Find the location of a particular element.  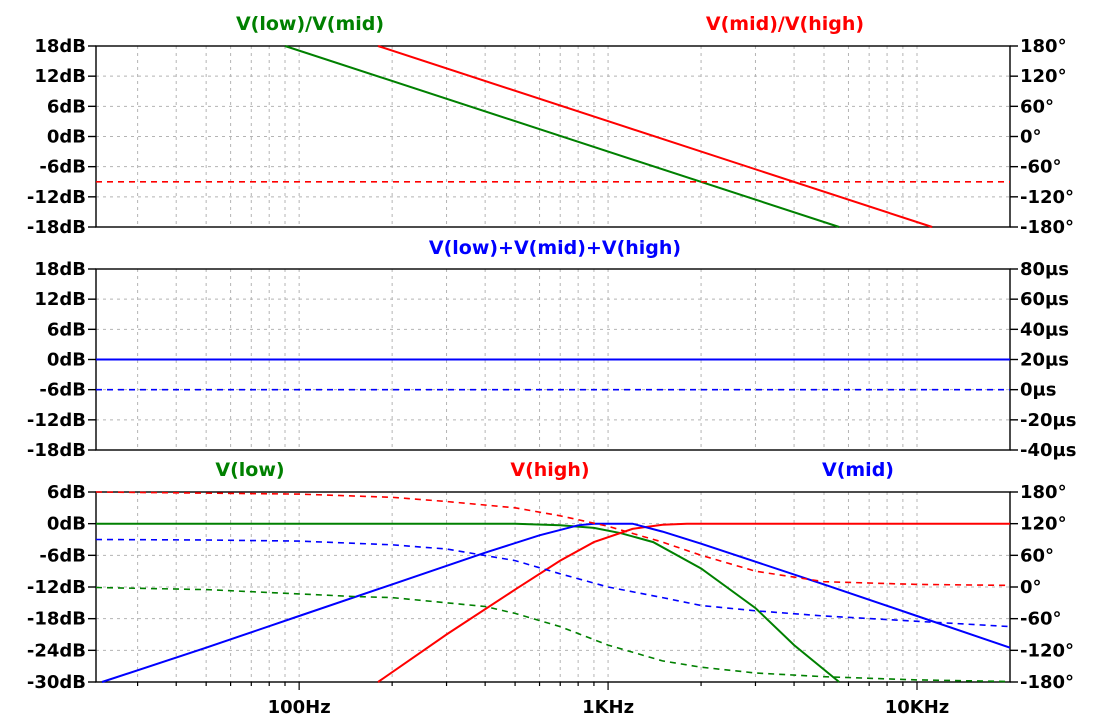

panel-title: V(mid)/V(high) is located at coordinates (785, 24).